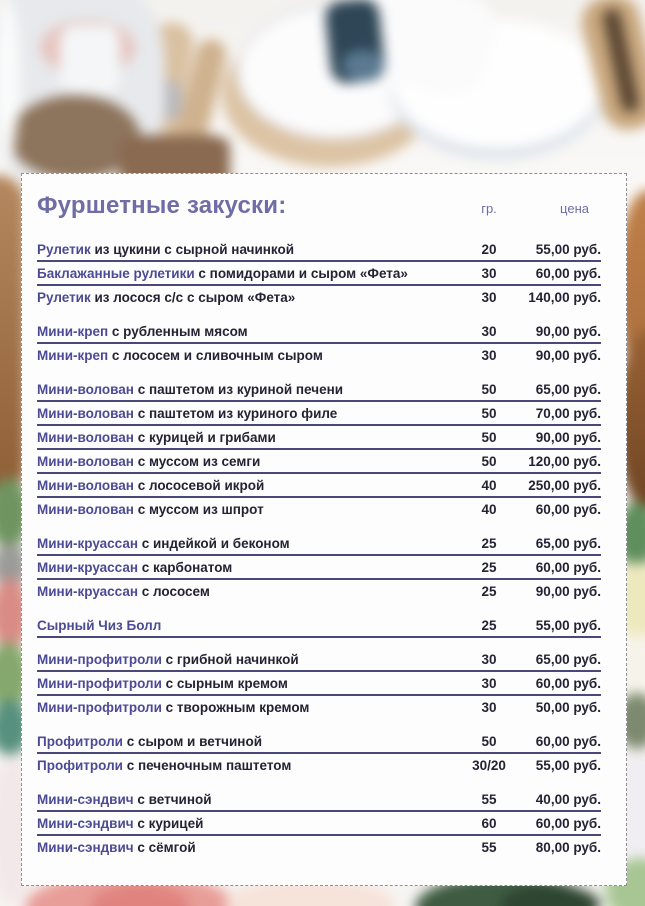 The image size is (645, 906). Describe the element at coordinates (250, 567) in the screenshot. I see `item-name: Мини-круассан с карбонатом` at that location.